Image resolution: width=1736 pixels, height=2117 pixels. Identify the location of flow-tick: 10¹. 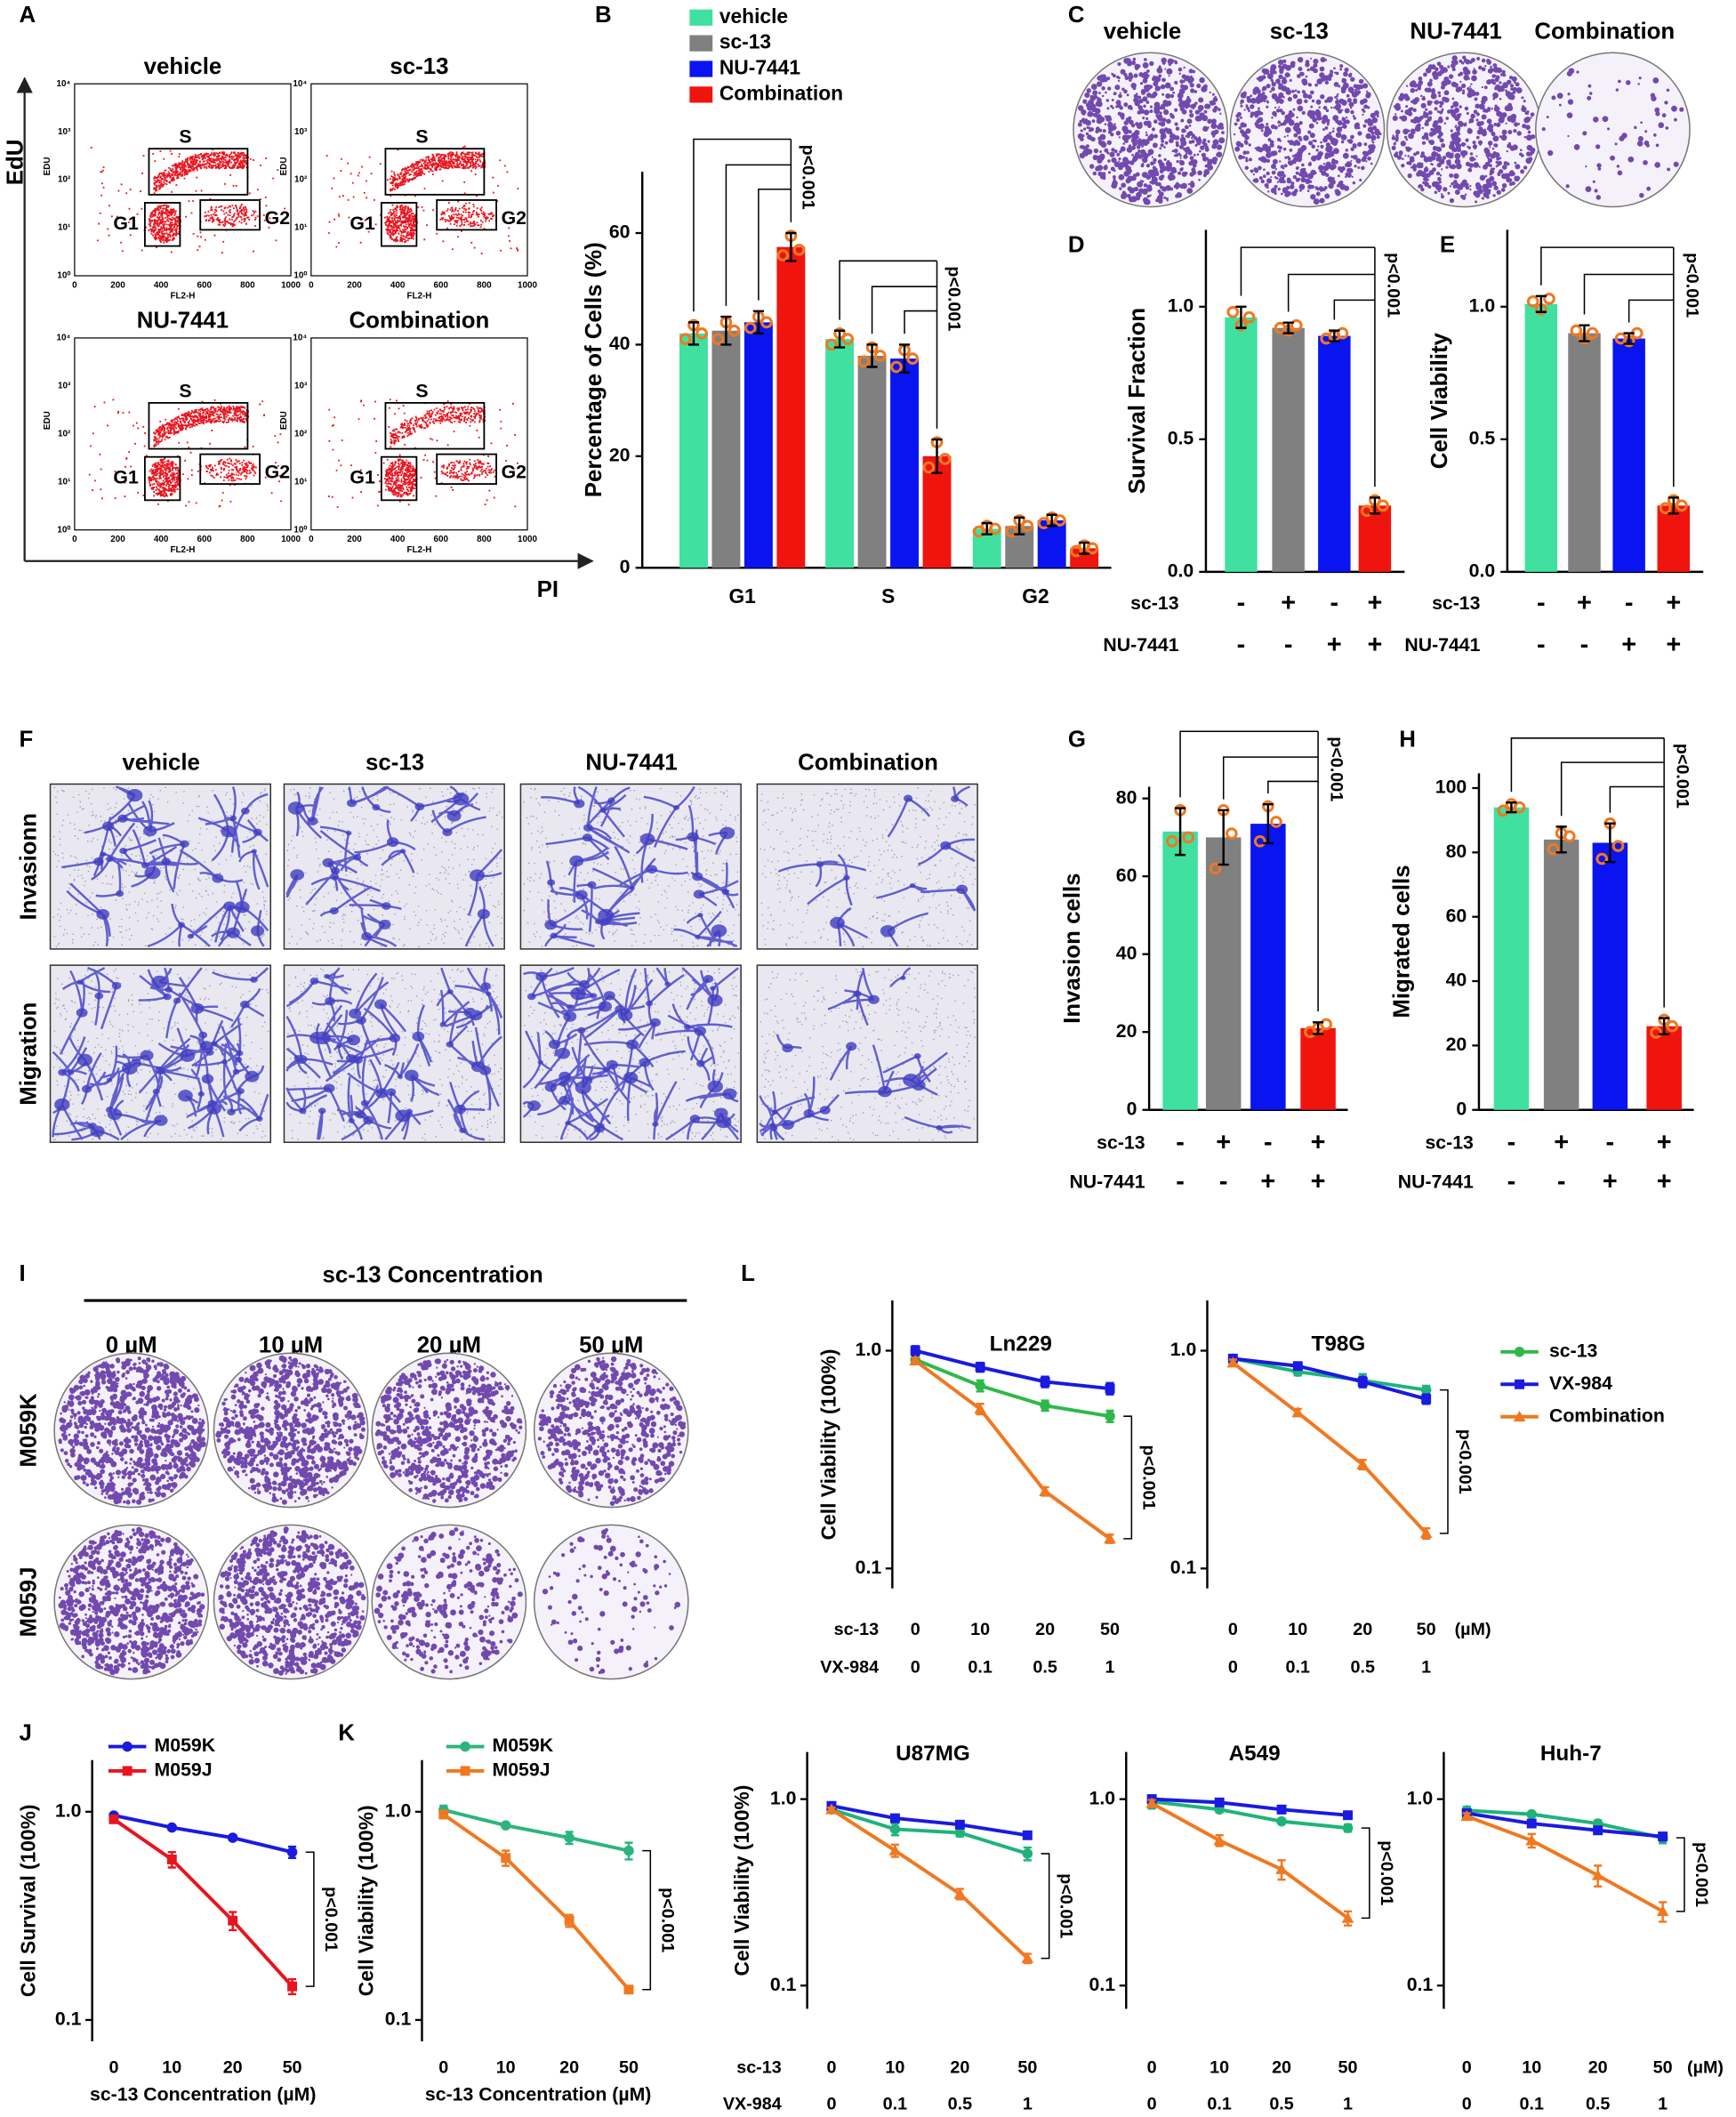
(300, 482).